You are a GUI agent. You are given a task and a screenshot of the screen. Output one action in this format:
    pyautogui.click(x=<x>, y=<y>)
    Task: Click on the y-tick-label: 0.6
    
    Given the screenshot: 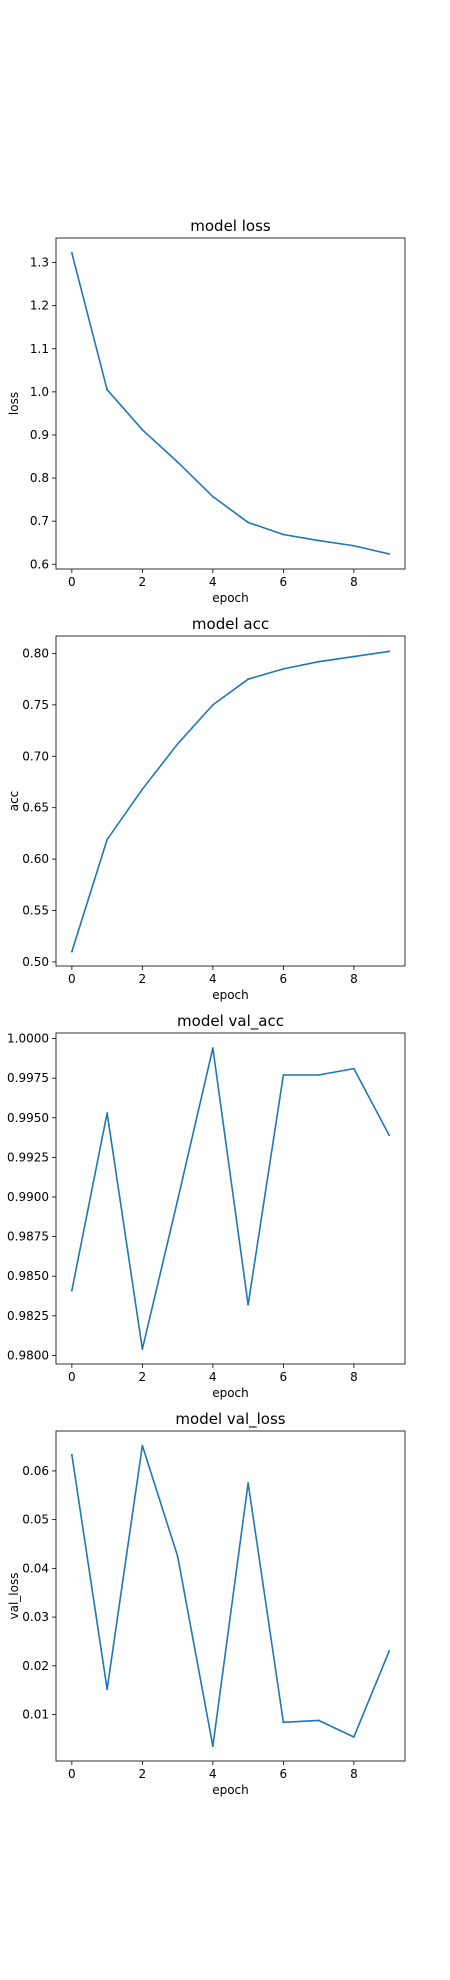 What is the action you would take?
    pyautogui.click(x=39, y=564)
    